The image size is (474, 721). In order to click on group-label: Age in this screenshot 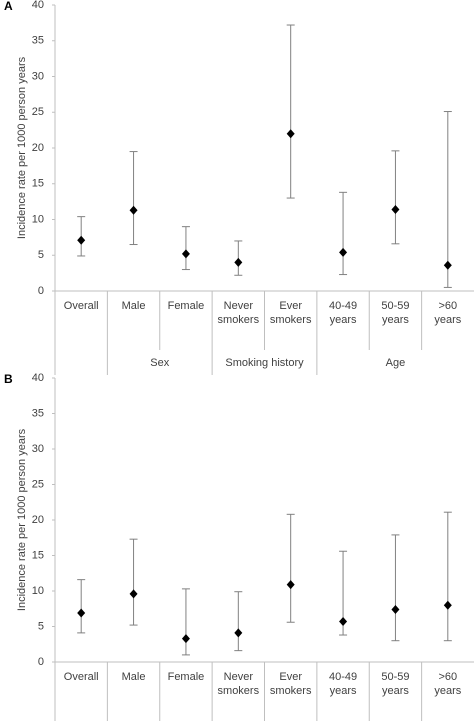, I will do `click(396, 363)`.